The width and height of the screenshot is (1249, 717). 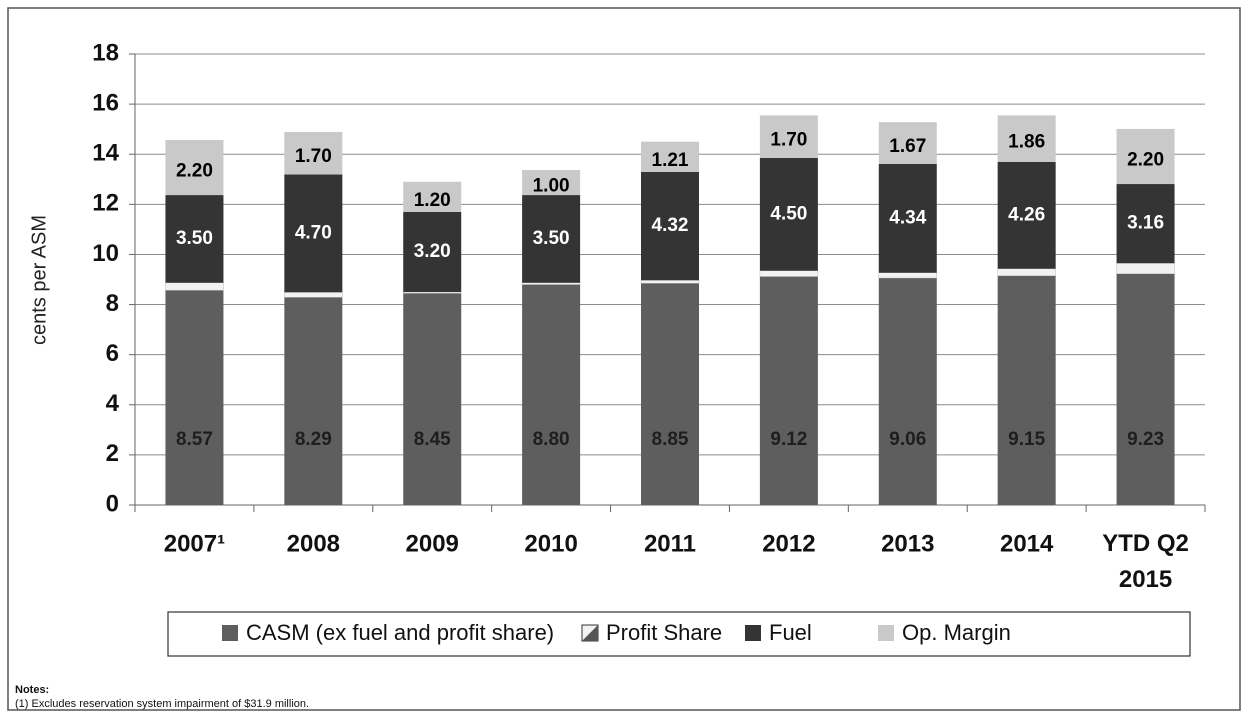 I want to click on x-tick-label: 2012, so click(x=788, y=543).